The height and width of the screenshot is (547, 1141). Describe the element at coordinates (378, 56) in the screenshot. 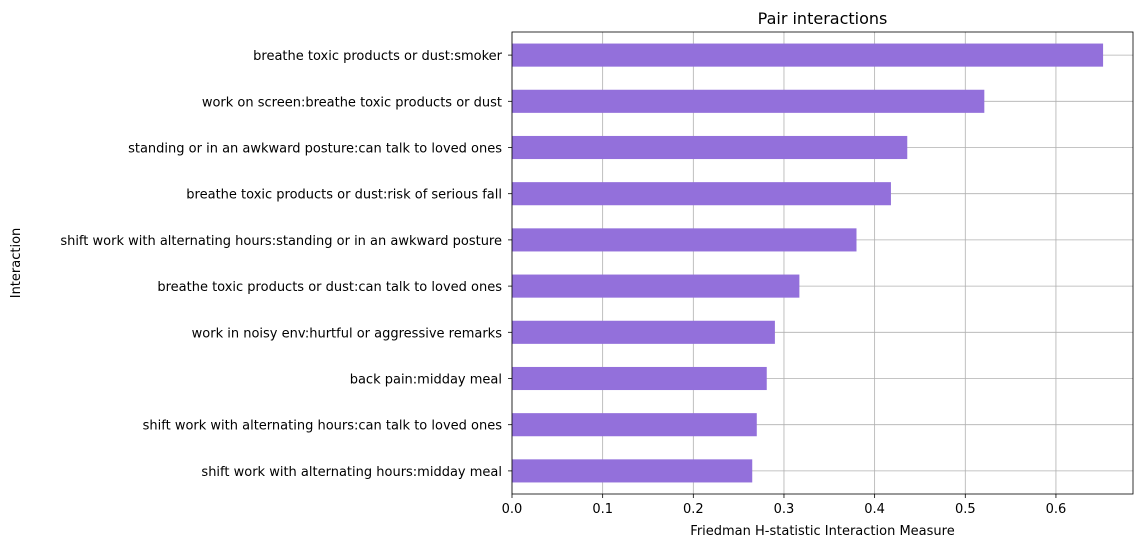

I see `category-label: breathe toxic products or dust:smoker` at that location.